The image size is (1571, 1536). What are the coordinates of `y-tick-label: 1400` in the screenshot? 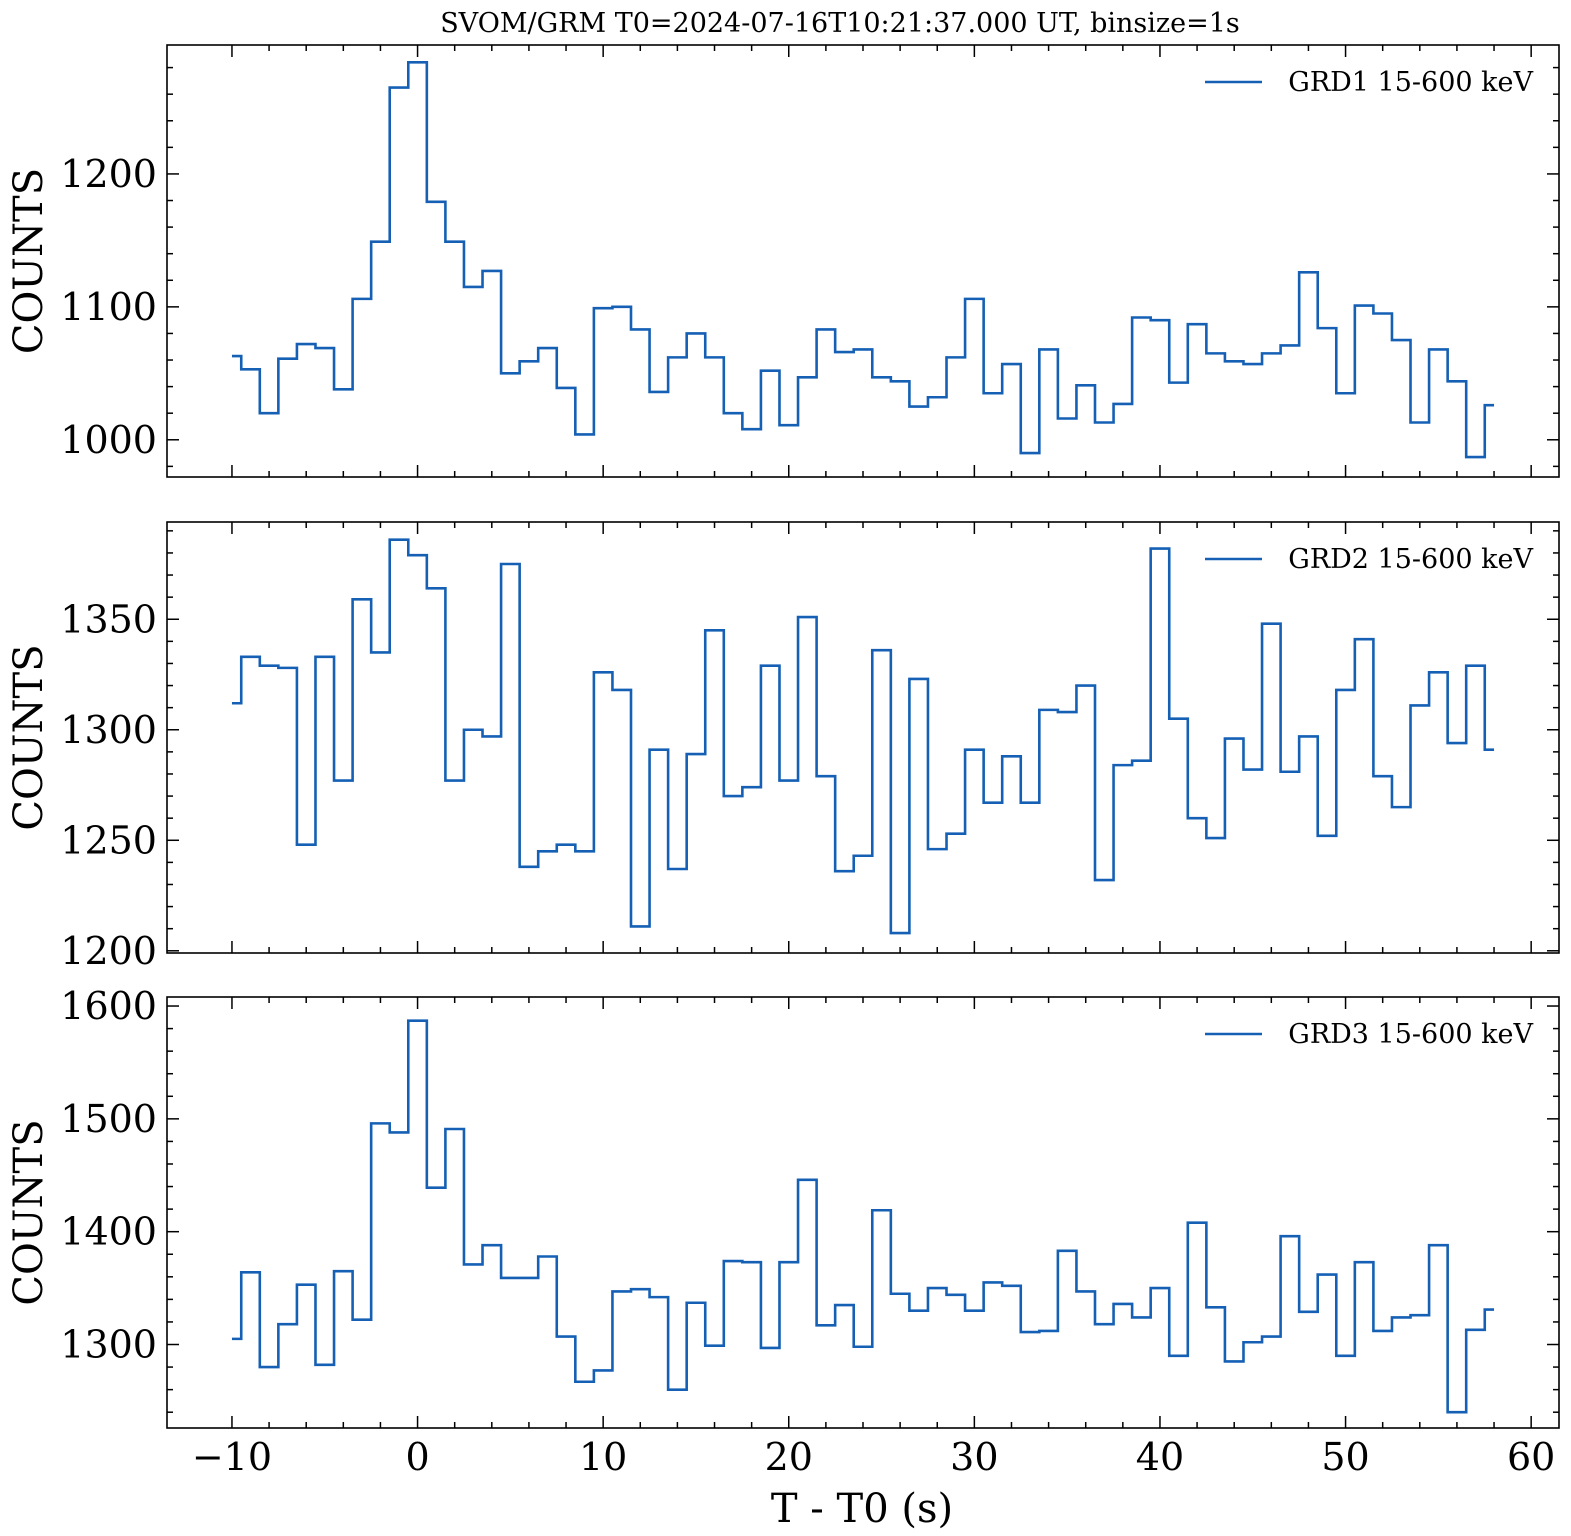 It's located at (108, 1232).